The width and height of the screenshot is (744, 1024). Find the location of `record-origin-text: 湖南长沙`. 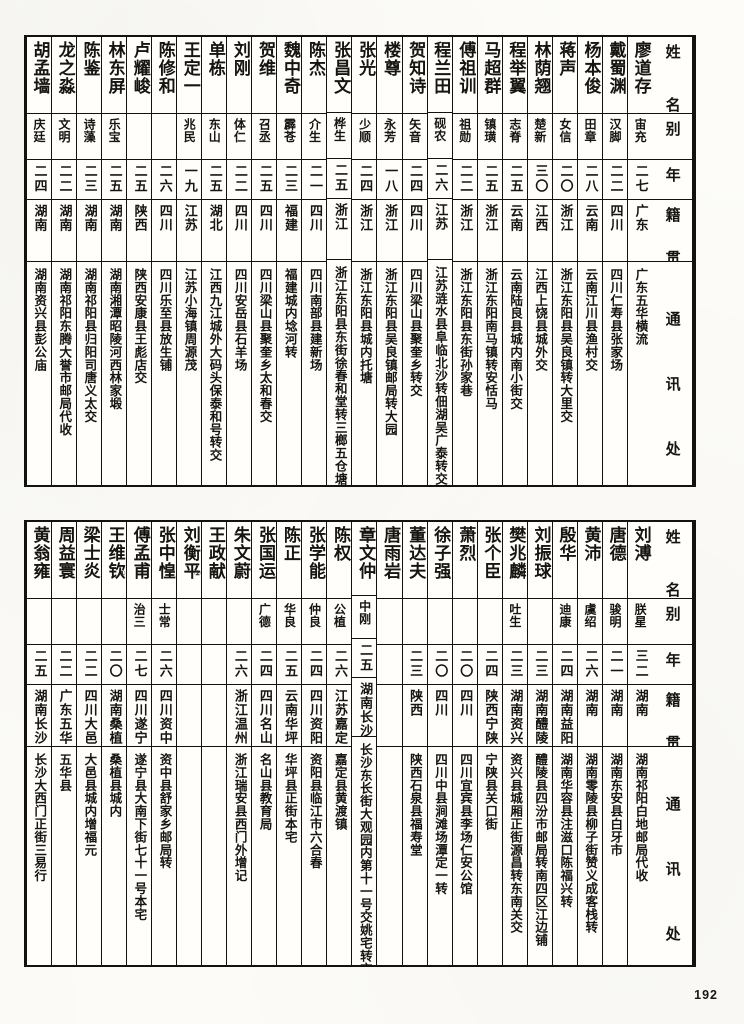

record-origin-text: 湖南长沙 is located at coordinates (39, 717).